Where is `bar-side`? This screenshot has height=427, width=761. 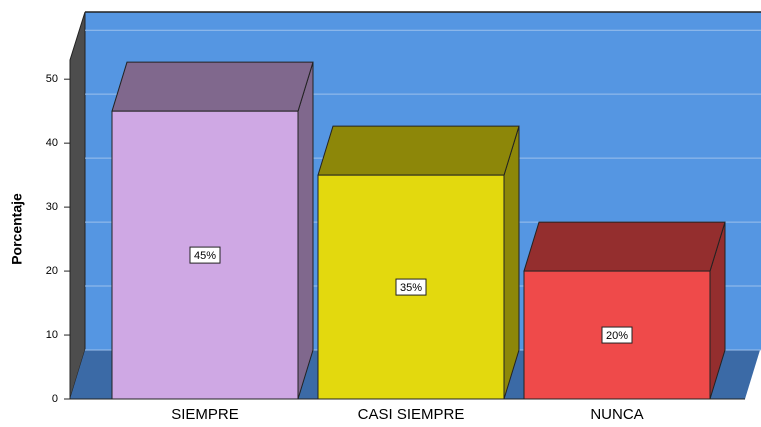 bar-side is located at coordinates (305, 231).